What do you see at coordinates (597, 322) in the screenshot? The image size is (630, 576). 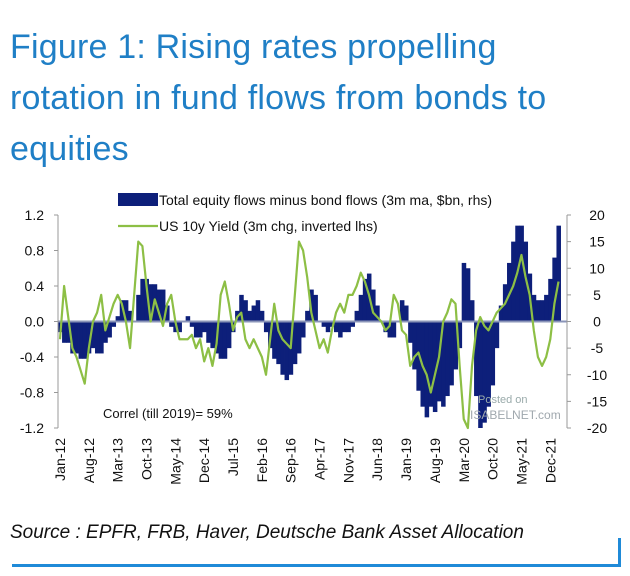 I see `right-tick-label: 0` at bounding box center [597, 322].